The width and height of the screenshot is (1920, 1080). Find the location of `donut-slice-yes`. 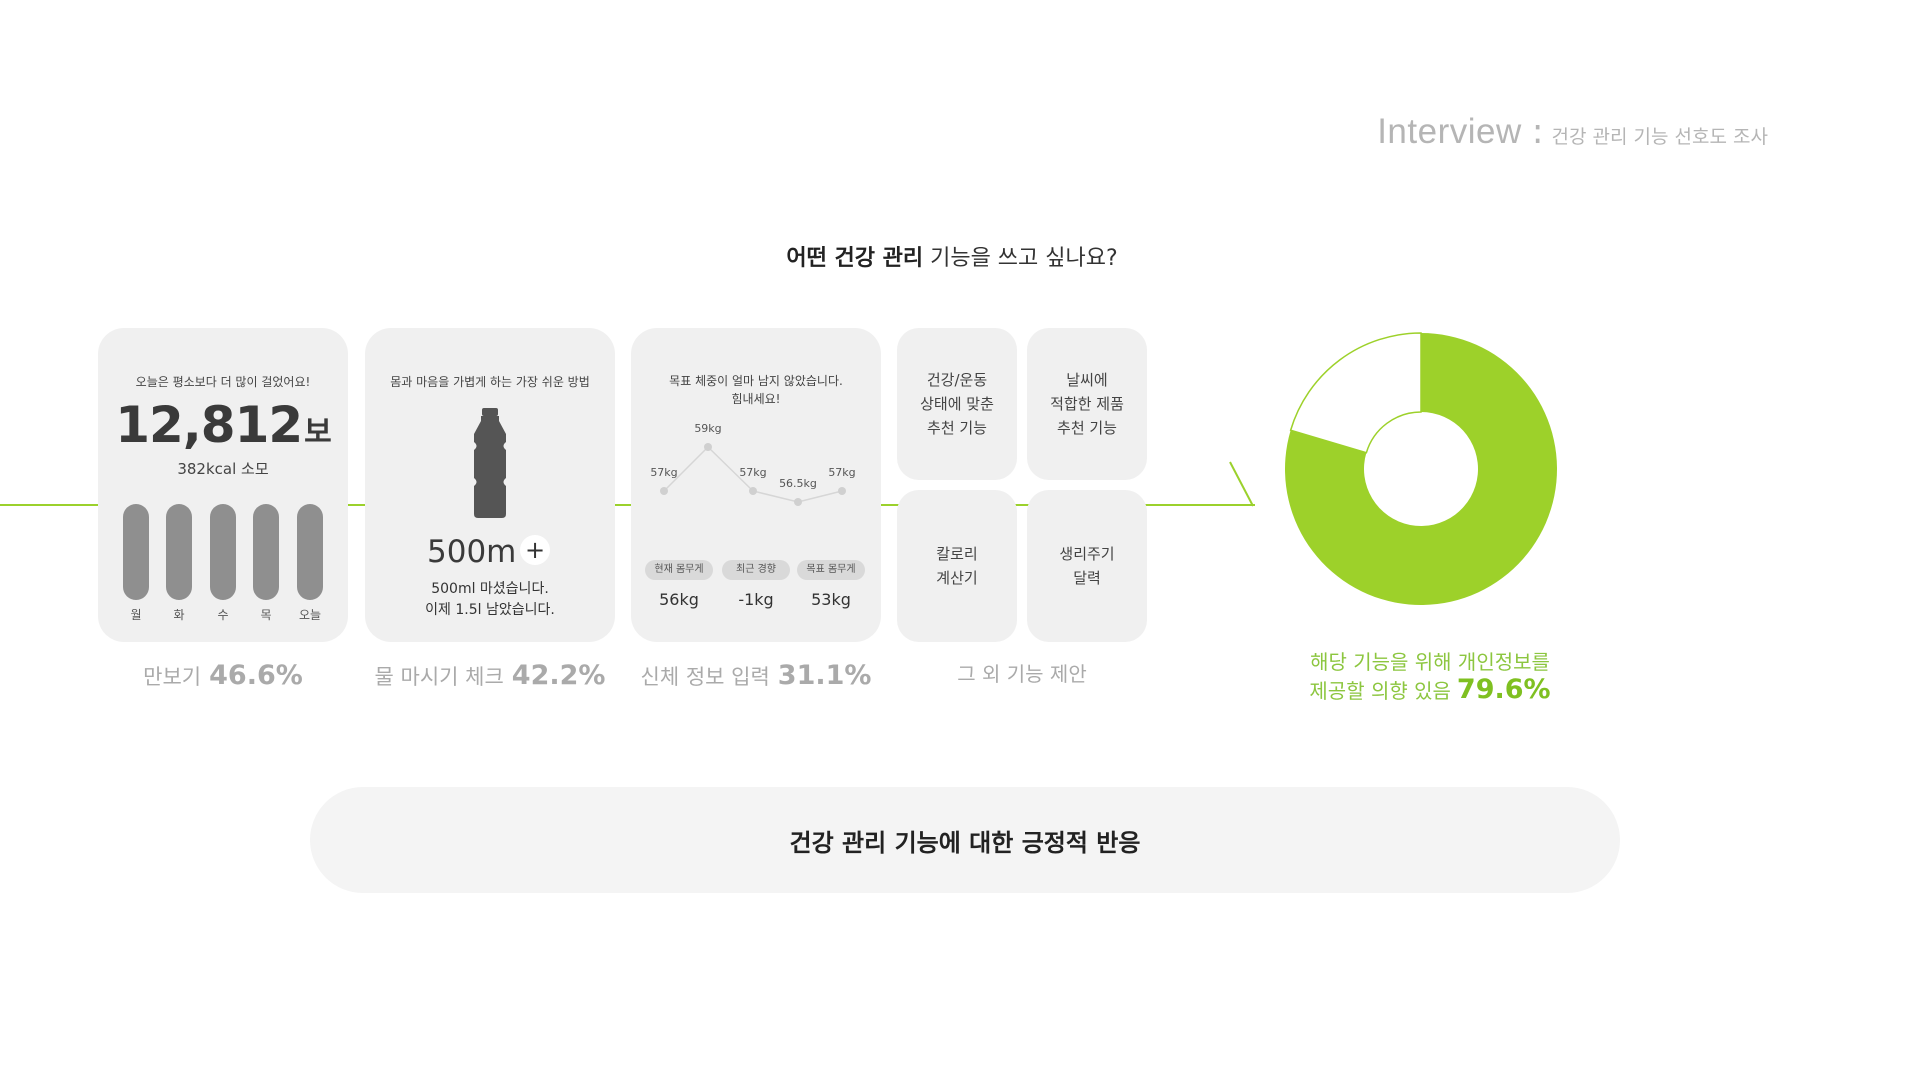

donut-slice-yes is located at coordinates (1421, 469).